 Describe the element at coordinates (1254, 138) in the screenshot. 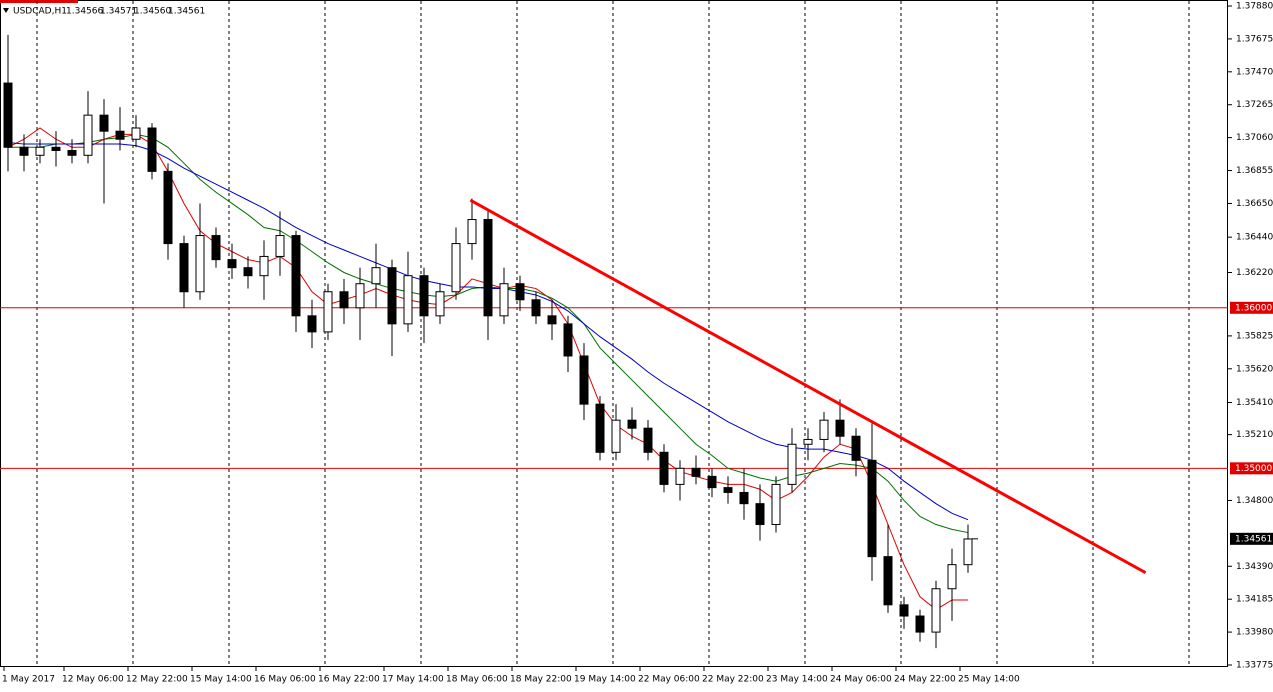

I see `y-tick-label: 1.37060` at that location.